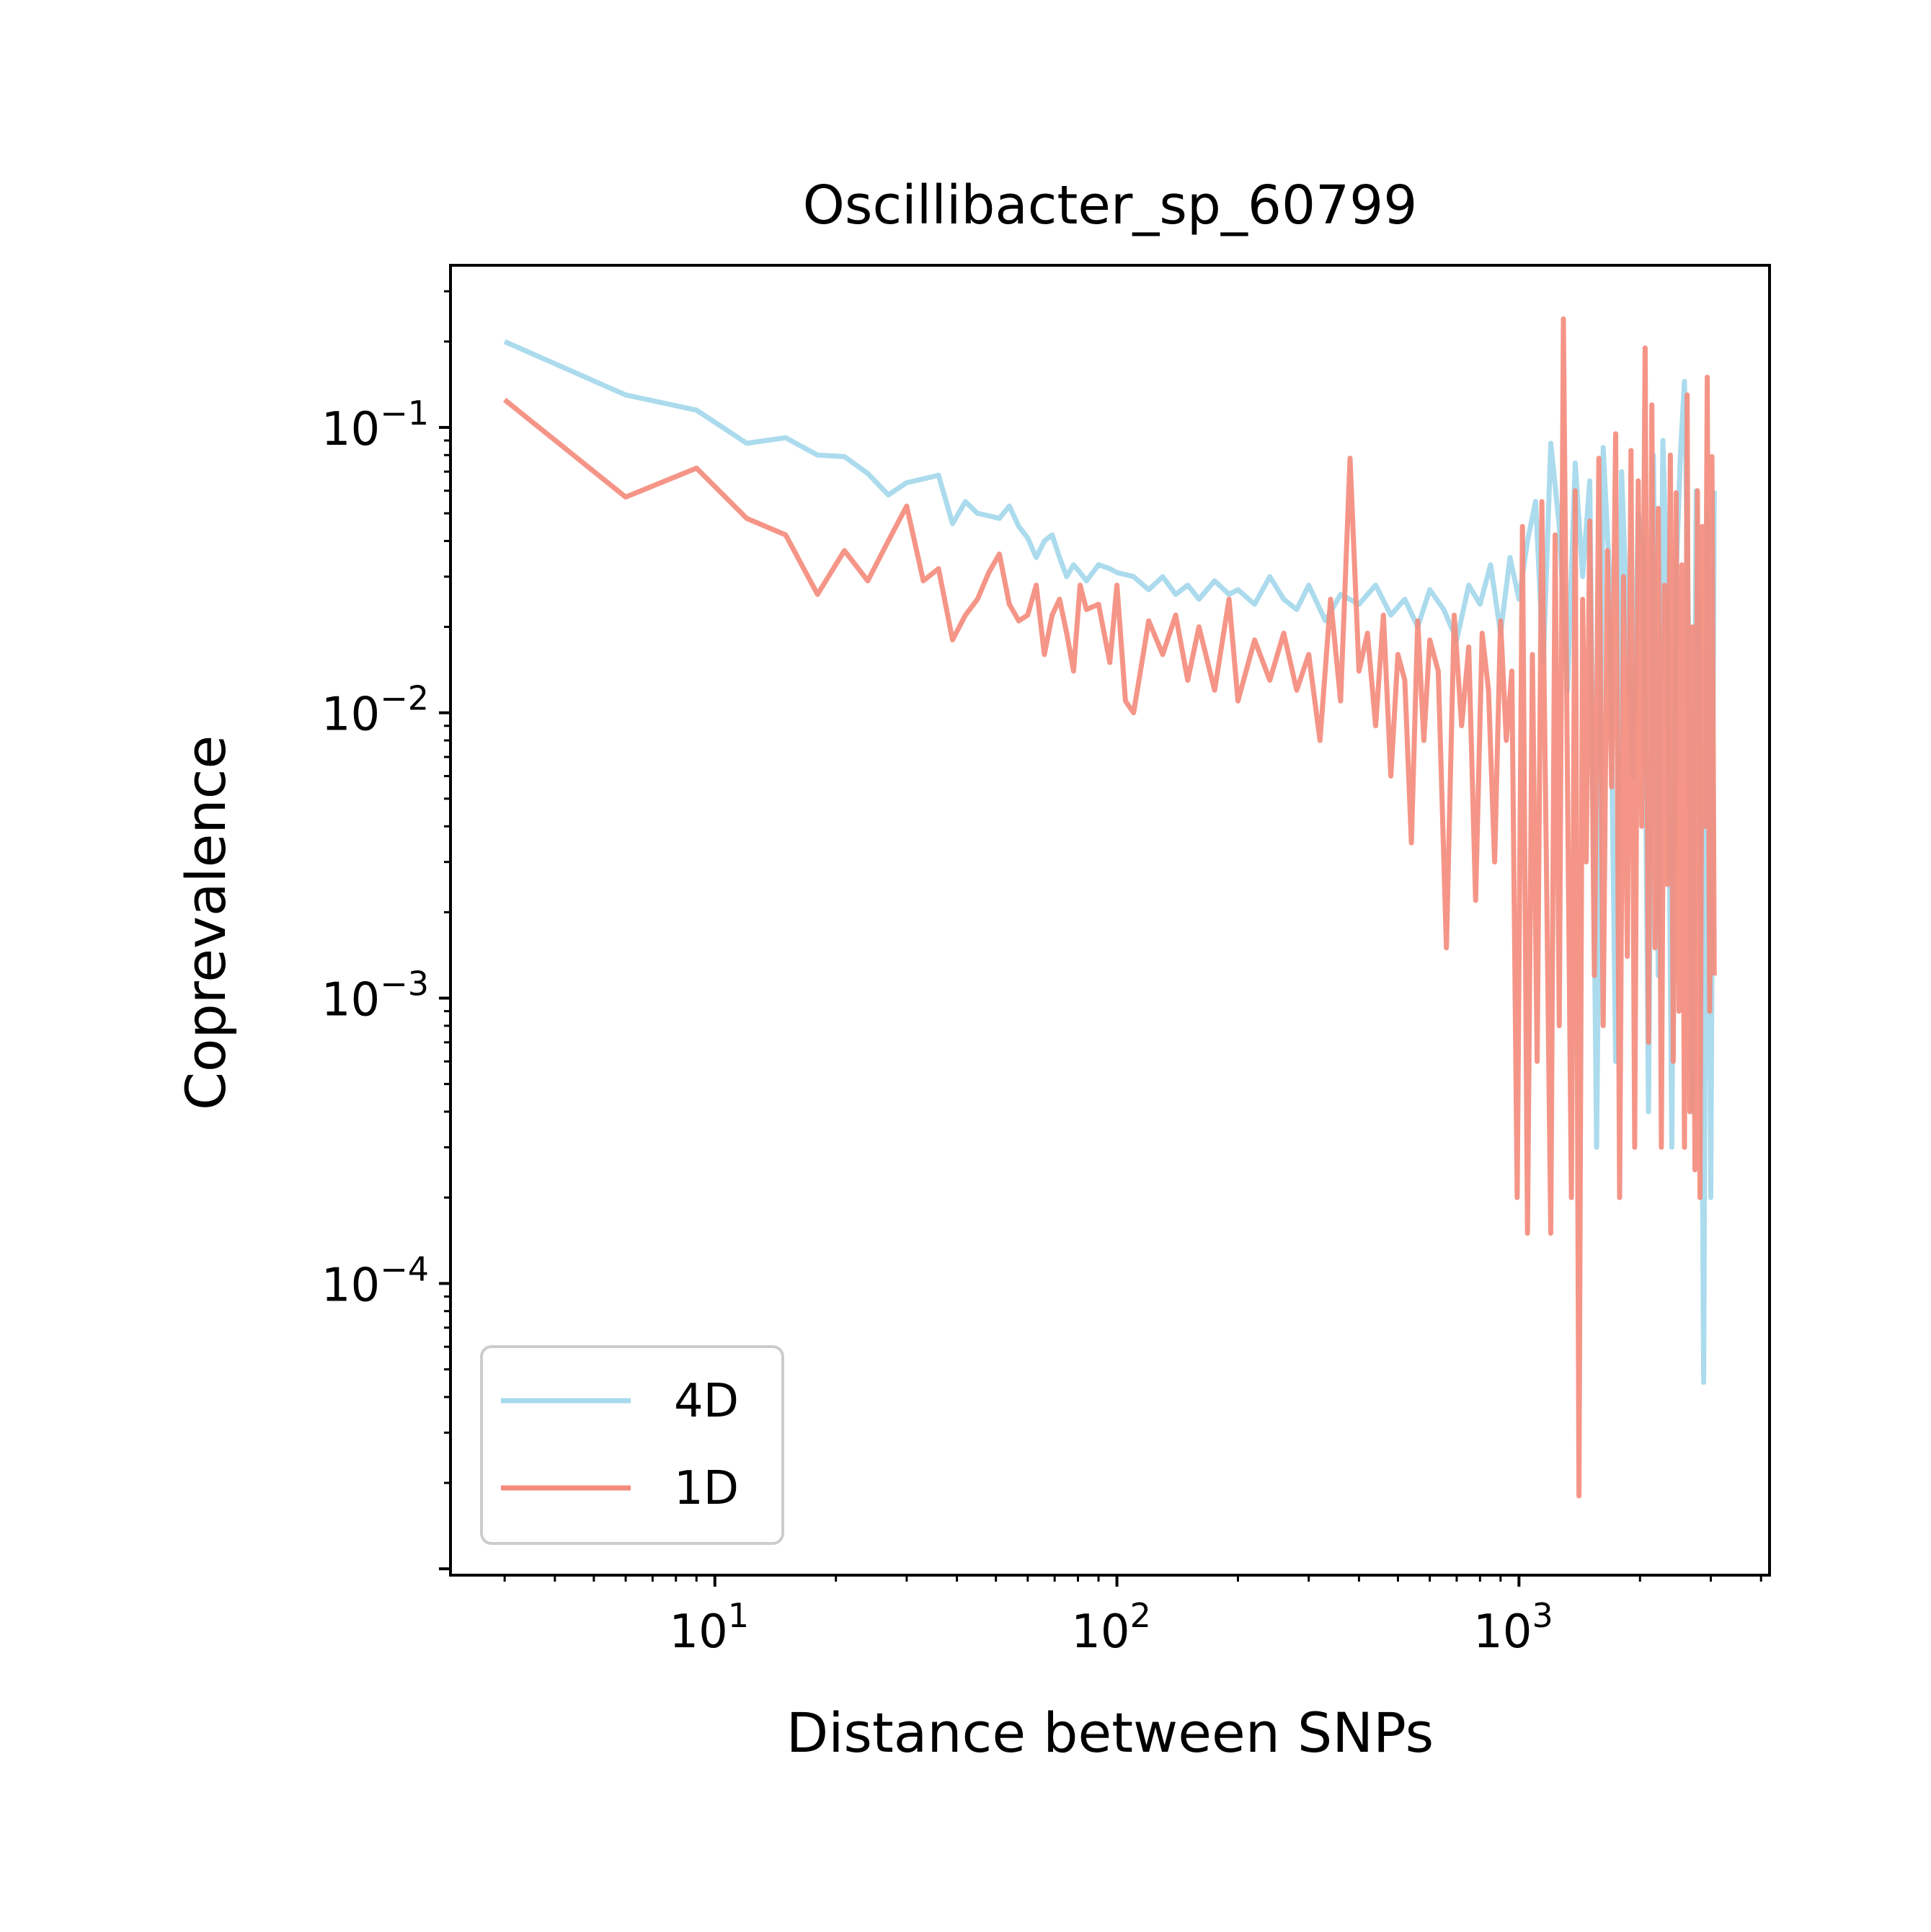  I want to click on x-tick-label: 10¹, so click(709, 1627).